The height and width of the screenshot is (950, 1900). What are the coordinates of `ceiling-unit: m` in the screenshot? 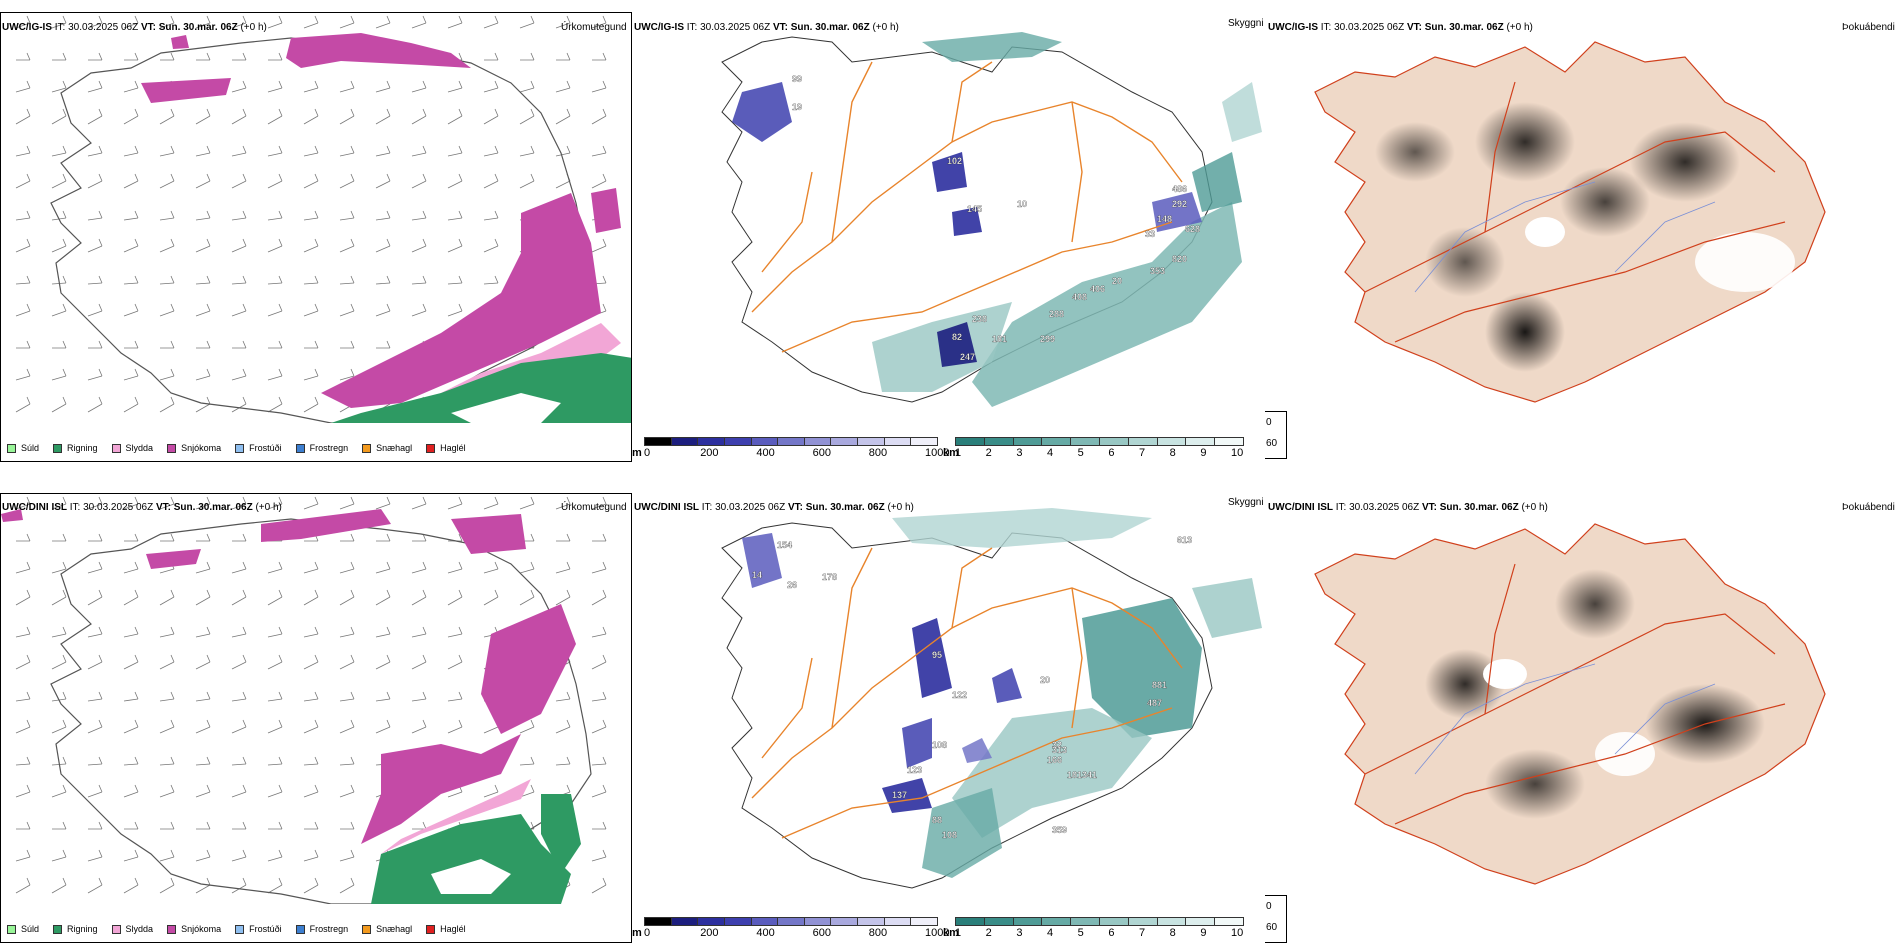 It's located at (637, 933).